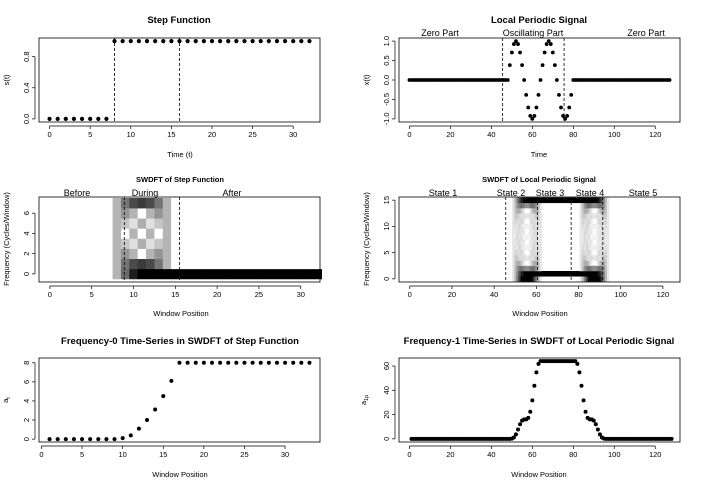 Image resolution: width=720 pixels, height=480 pixels. I want to click on p6-x-tick-label: 40, so click(491, 454).